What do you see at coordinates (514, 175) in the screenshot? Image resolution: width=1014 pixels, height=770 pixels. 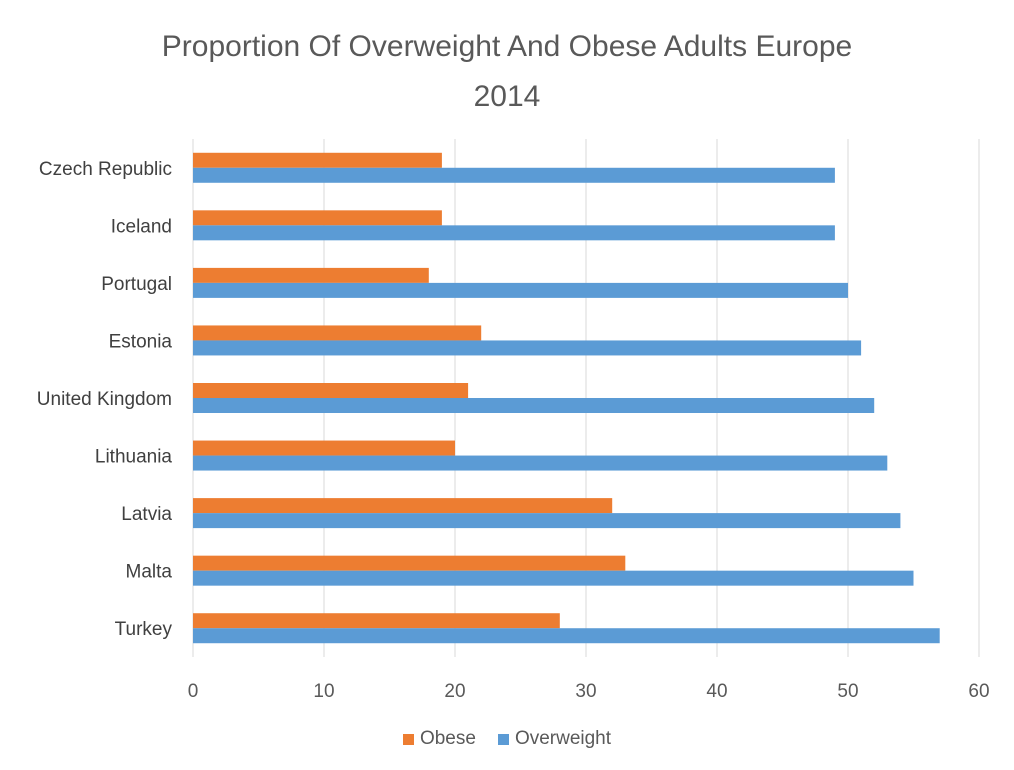 I see `bar-overweight-czech-republic` at bounding box center [514, 175].